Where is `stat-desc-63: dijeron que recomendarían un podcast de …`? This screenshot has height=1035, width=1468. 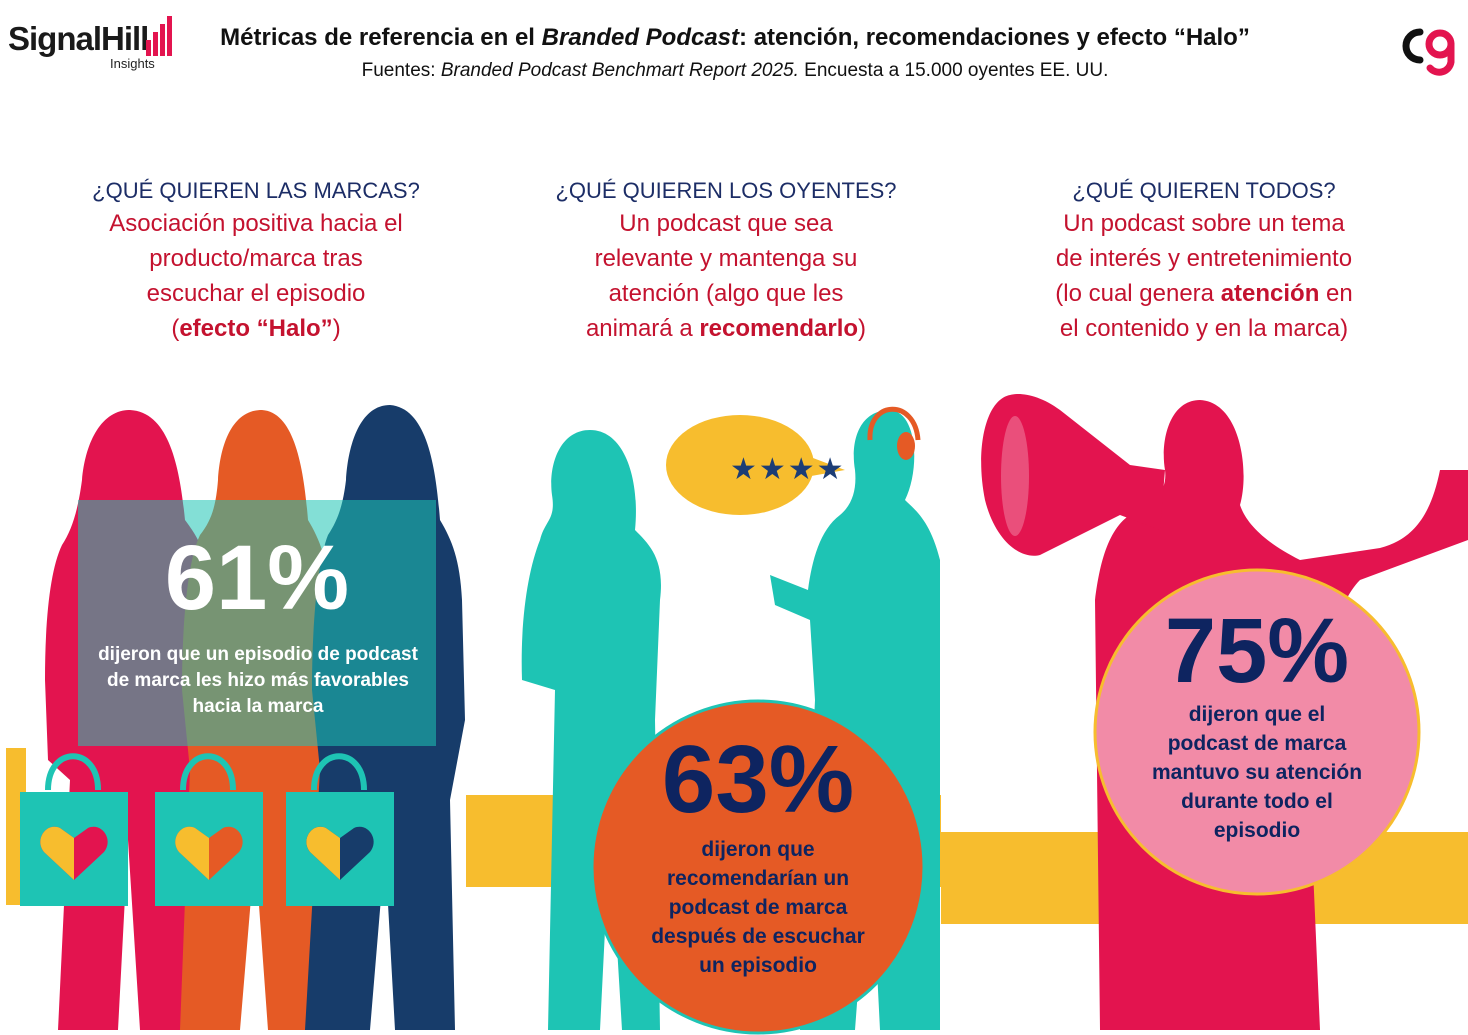 stat-desc-63: dijeron que recomendarían un podcast de … is located at coordinates (758, 907).